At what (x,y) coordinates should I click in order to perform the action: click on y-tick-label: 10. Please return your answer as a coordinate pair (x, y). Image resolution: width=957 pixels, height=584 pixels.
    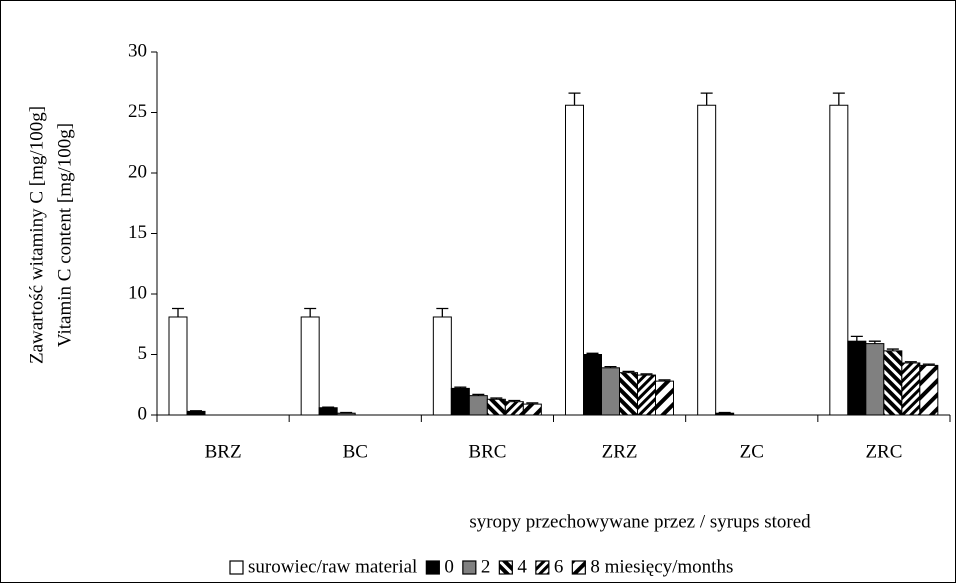
    Looking at the image, I should click on (137, 292).